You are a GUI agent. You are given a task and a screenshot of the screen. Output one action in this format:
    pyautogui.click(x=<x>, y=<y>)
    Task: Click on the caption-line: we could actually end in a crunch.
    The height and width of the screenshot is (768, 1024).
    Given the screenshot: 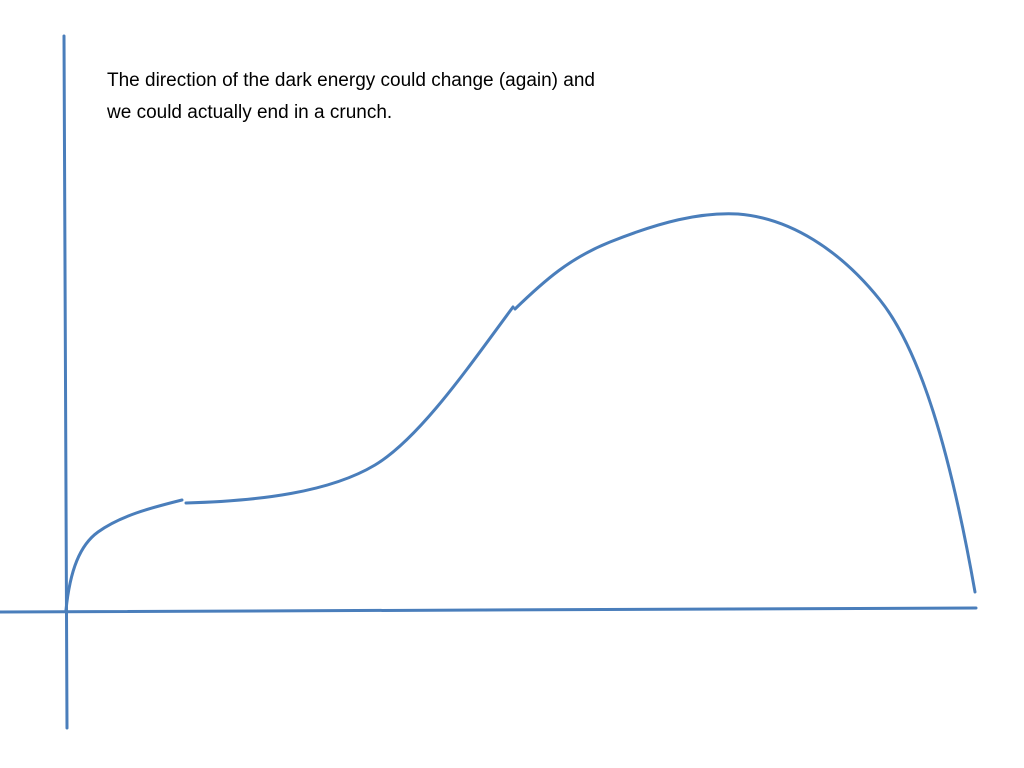 What is the action you would take?
    pyautogui.click(x=249, y=112)
    